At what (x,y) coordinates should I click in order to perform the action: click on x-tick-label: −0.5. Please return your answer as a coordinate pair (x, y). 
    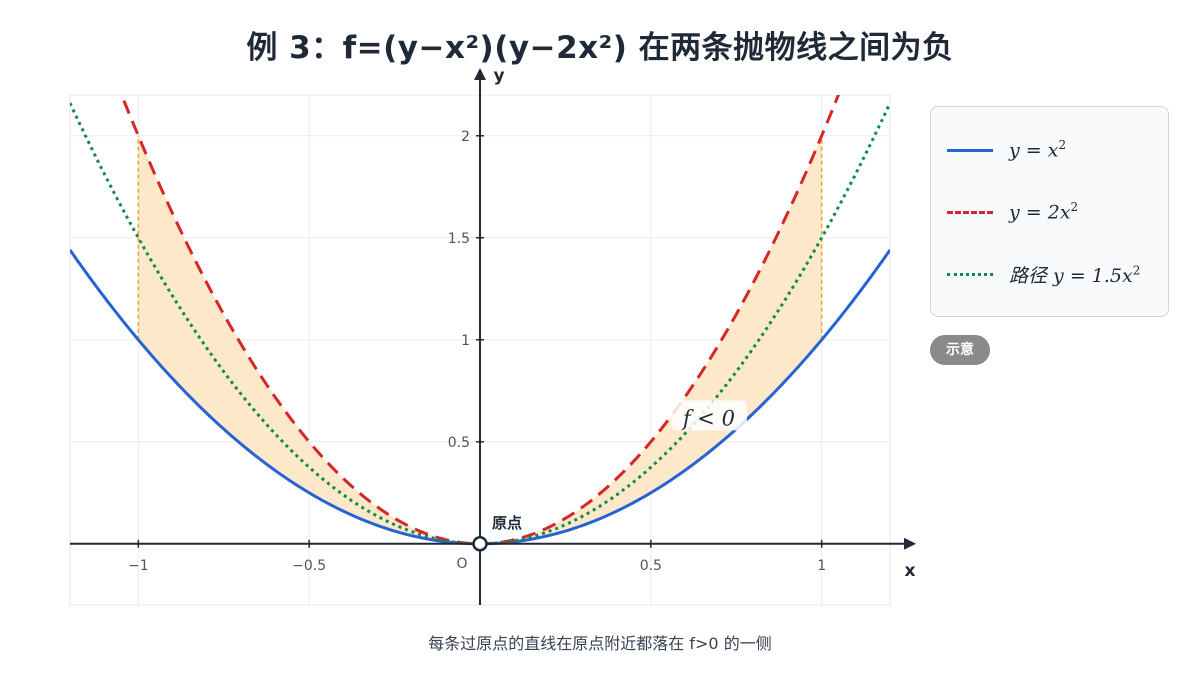
    Looking at the image, I should click on (309, 566).